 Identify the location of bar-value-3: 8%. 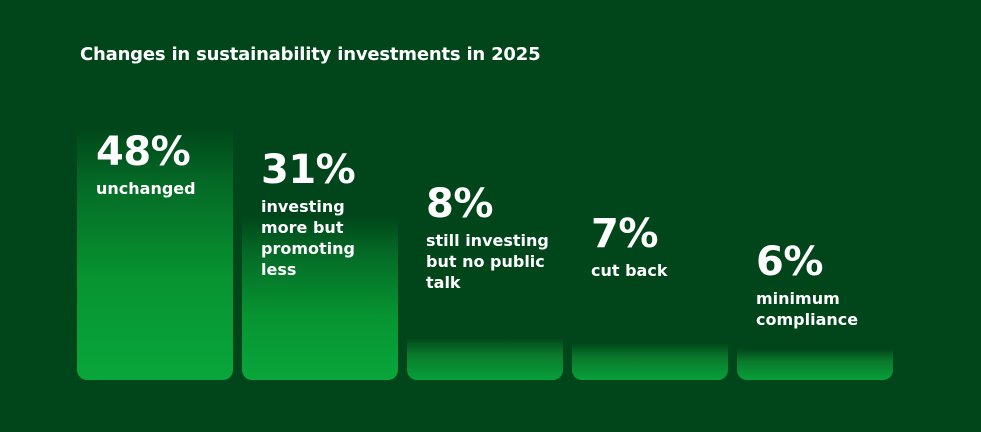
(459, 204).